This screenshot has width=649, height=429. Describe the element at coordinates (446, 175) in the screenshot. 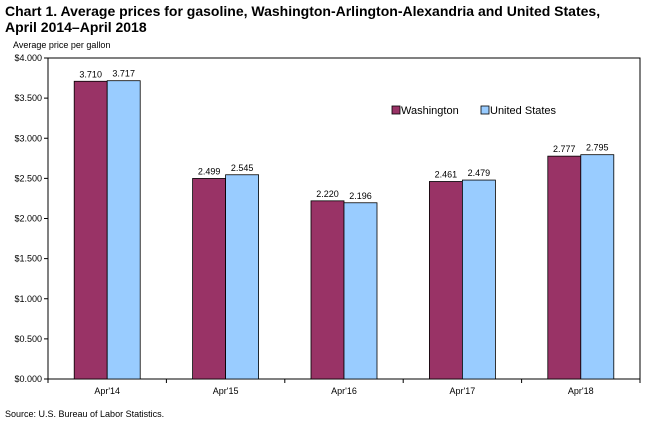

I see `data-label: 2.461` at that location.